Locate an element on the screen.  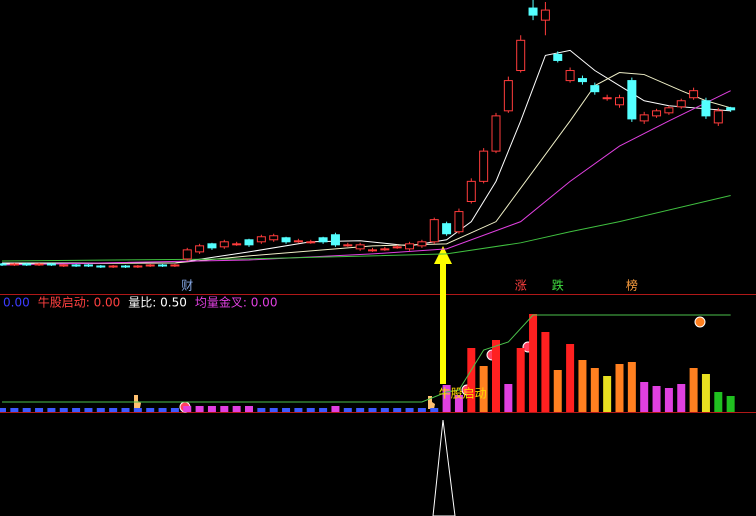
indicator-value: 0.00 is located at coordinates (16, 303).